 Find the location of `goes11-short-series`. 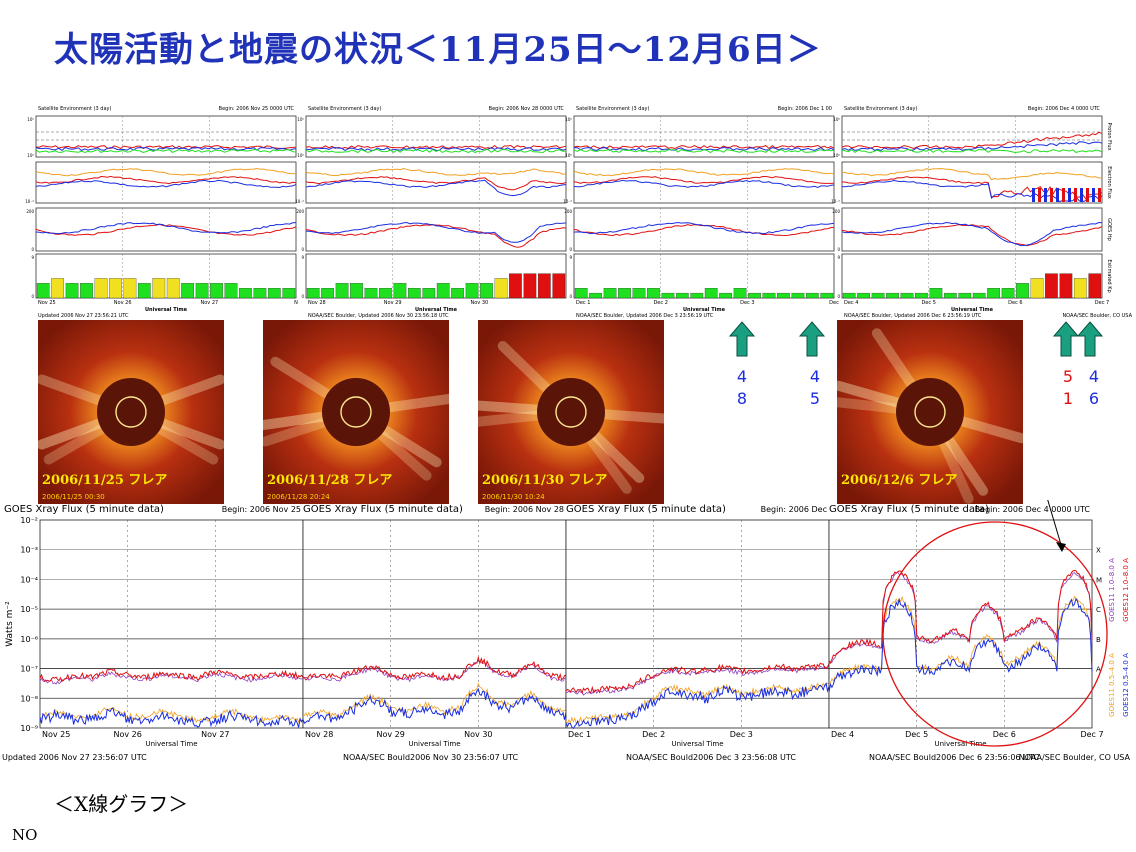

goes11-short-series is located at coordinates (171, 715).